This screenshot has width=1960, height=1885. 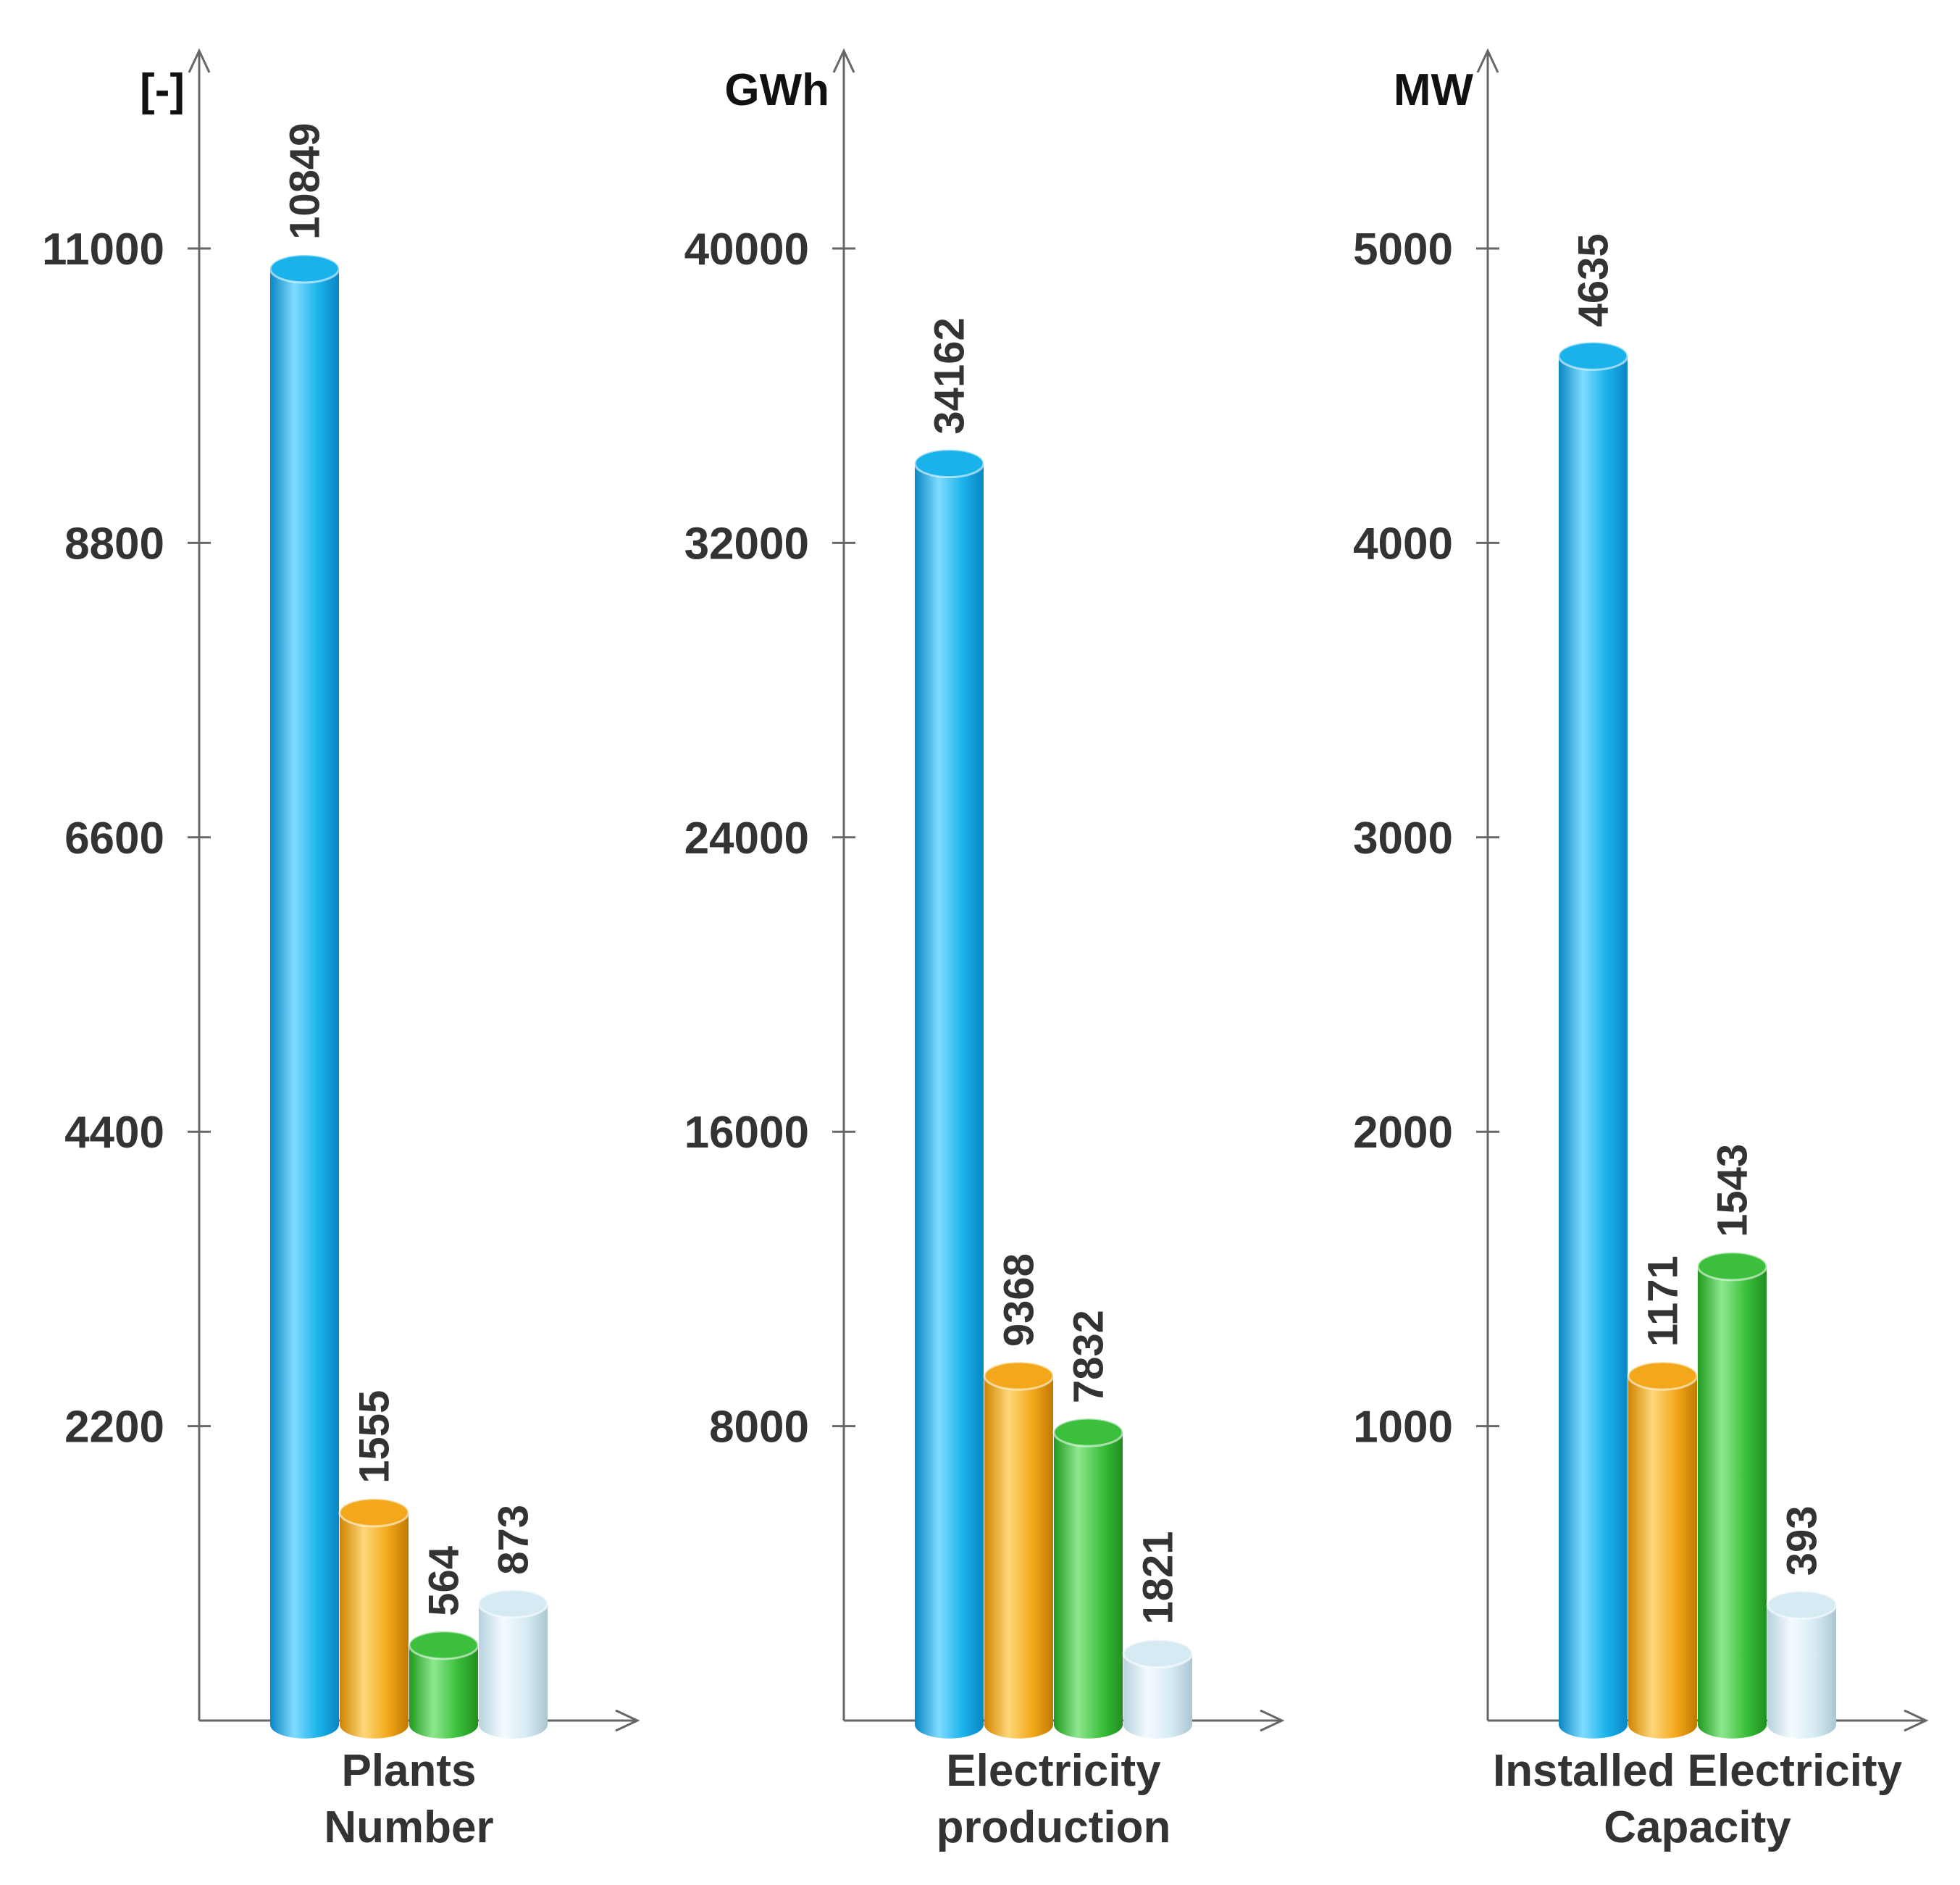 I want to click on category-label: Plants, so click(x=408, y=1771).